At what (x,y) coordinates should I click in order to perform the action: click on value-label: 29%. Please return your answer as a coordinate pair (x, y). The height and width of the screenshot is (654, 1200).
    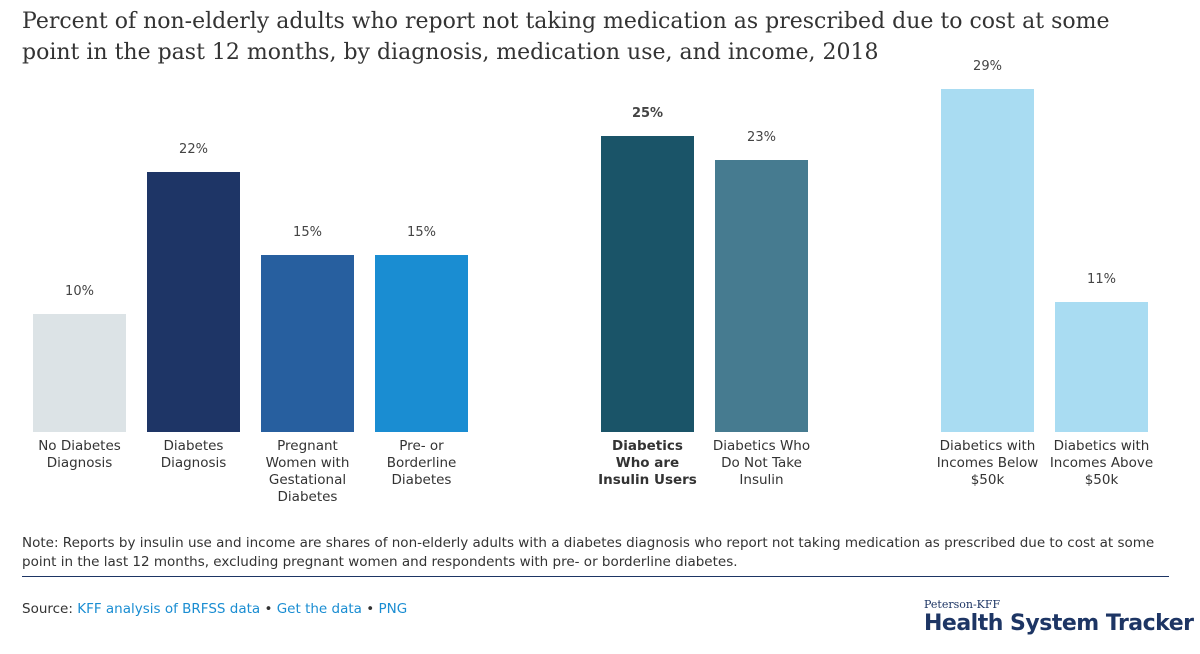
    Looking at the image, I should click on (987, 66).